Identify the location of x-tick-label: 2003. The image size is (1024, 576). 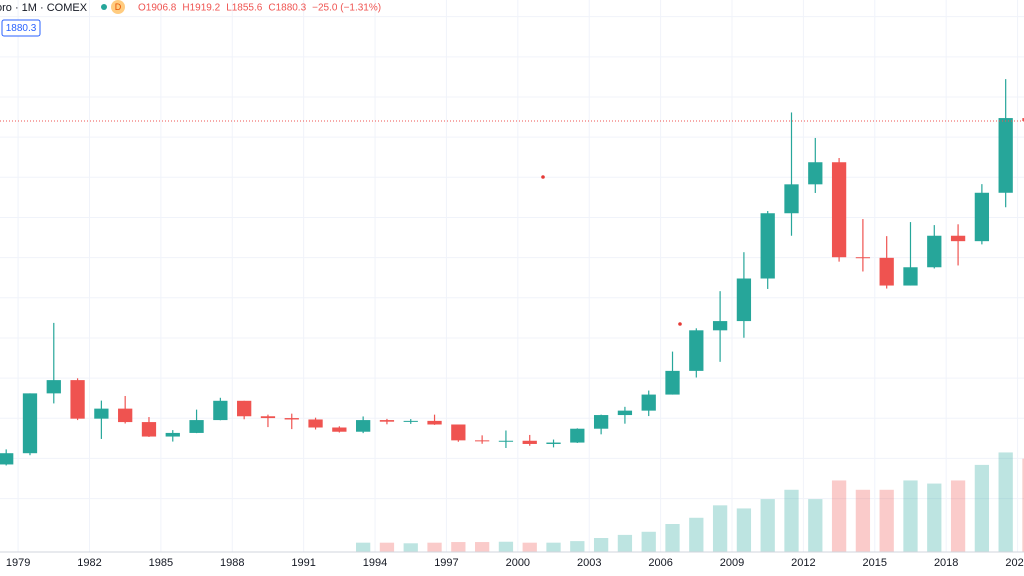
(589, 563).